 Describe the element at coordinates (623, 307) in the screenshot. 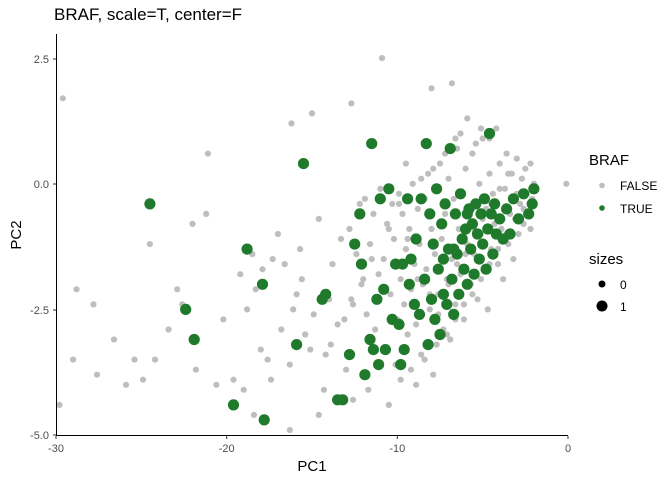

I see `legend-size-1-label: 1` at that location.